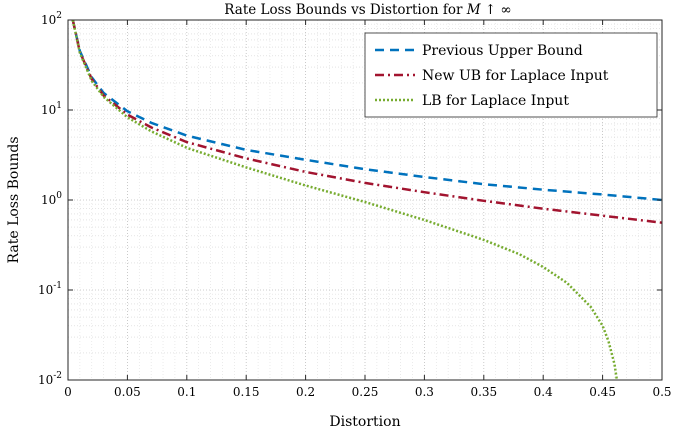 This screenshot has height=434, width=673. Describe the element at coordinates (68, 392) in the screenshot. I see `x-tick-label: 0` at that location.